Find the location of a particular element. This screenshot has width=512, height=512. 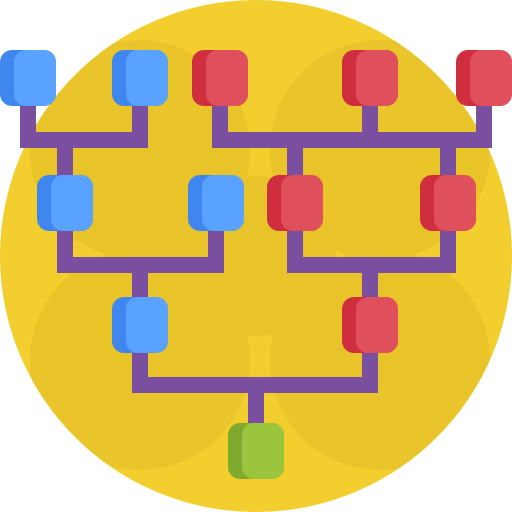

node-right-r2-b is located at coordinates (448, 203).